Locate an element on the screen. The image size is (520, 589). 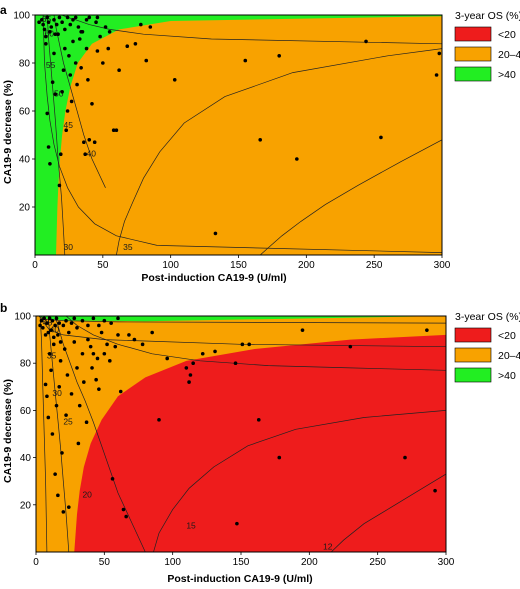
contour-label: 35 is located at coordinates (52, 355).